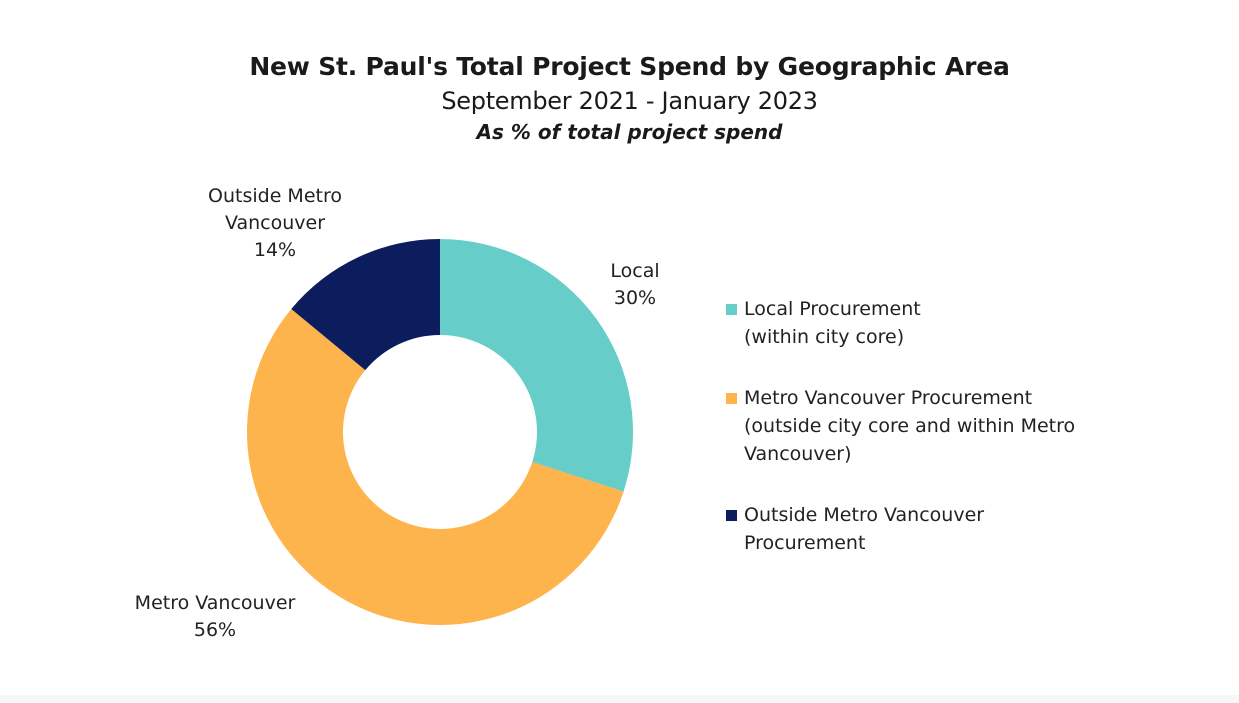 This screenshot has width=1239, height=703. Describe the element at coordinates (956, 529) in the screenshot. I see `legend-item-outside-metro-vancouver: Outside Metro Vancouver Procurement` at that location.